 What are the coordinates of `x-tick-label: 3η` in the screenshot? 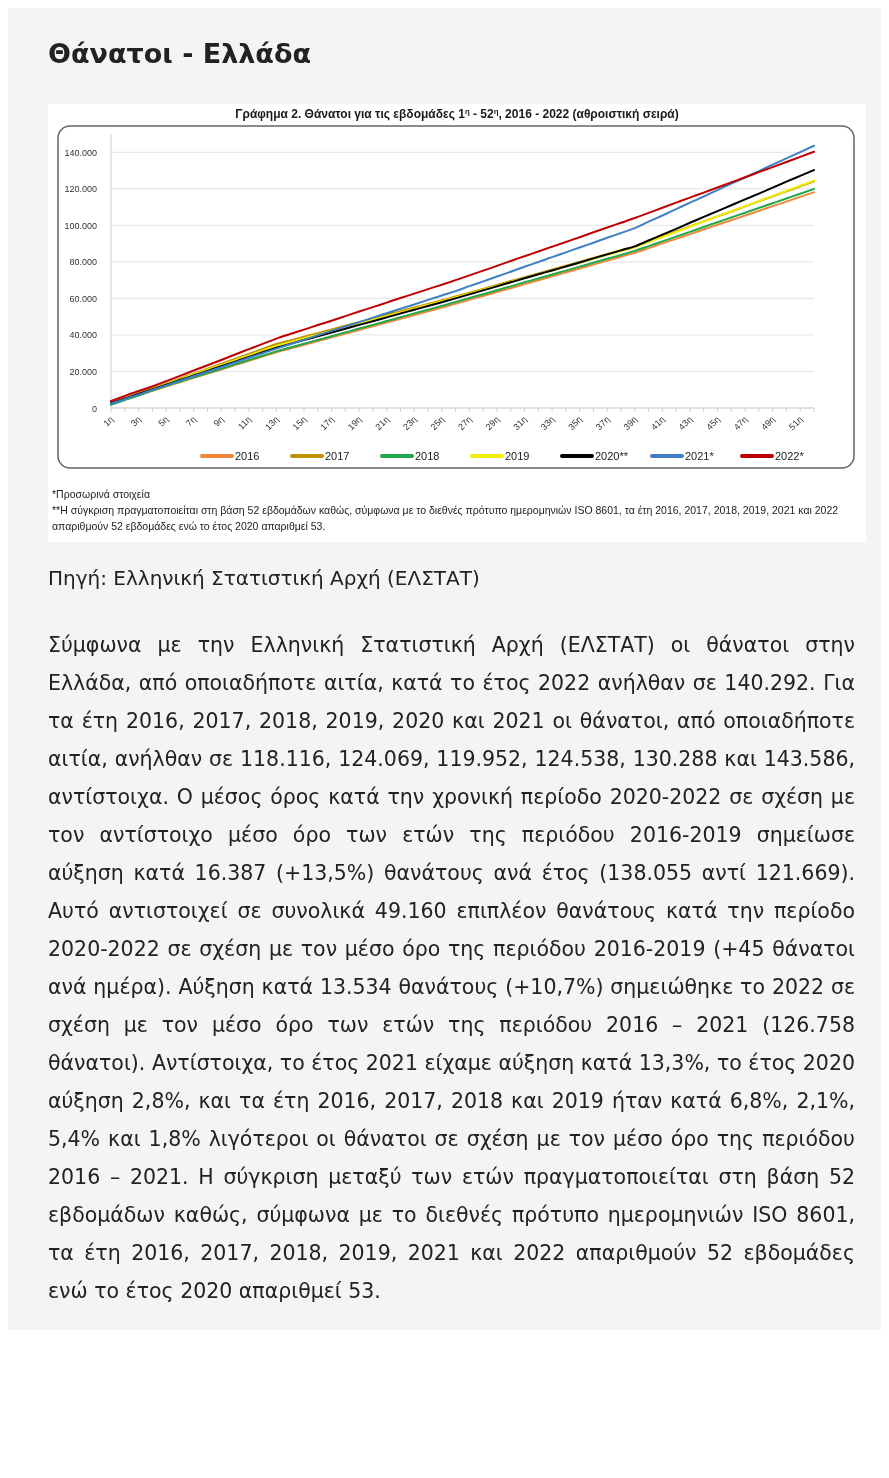 It's located at (135, 421).